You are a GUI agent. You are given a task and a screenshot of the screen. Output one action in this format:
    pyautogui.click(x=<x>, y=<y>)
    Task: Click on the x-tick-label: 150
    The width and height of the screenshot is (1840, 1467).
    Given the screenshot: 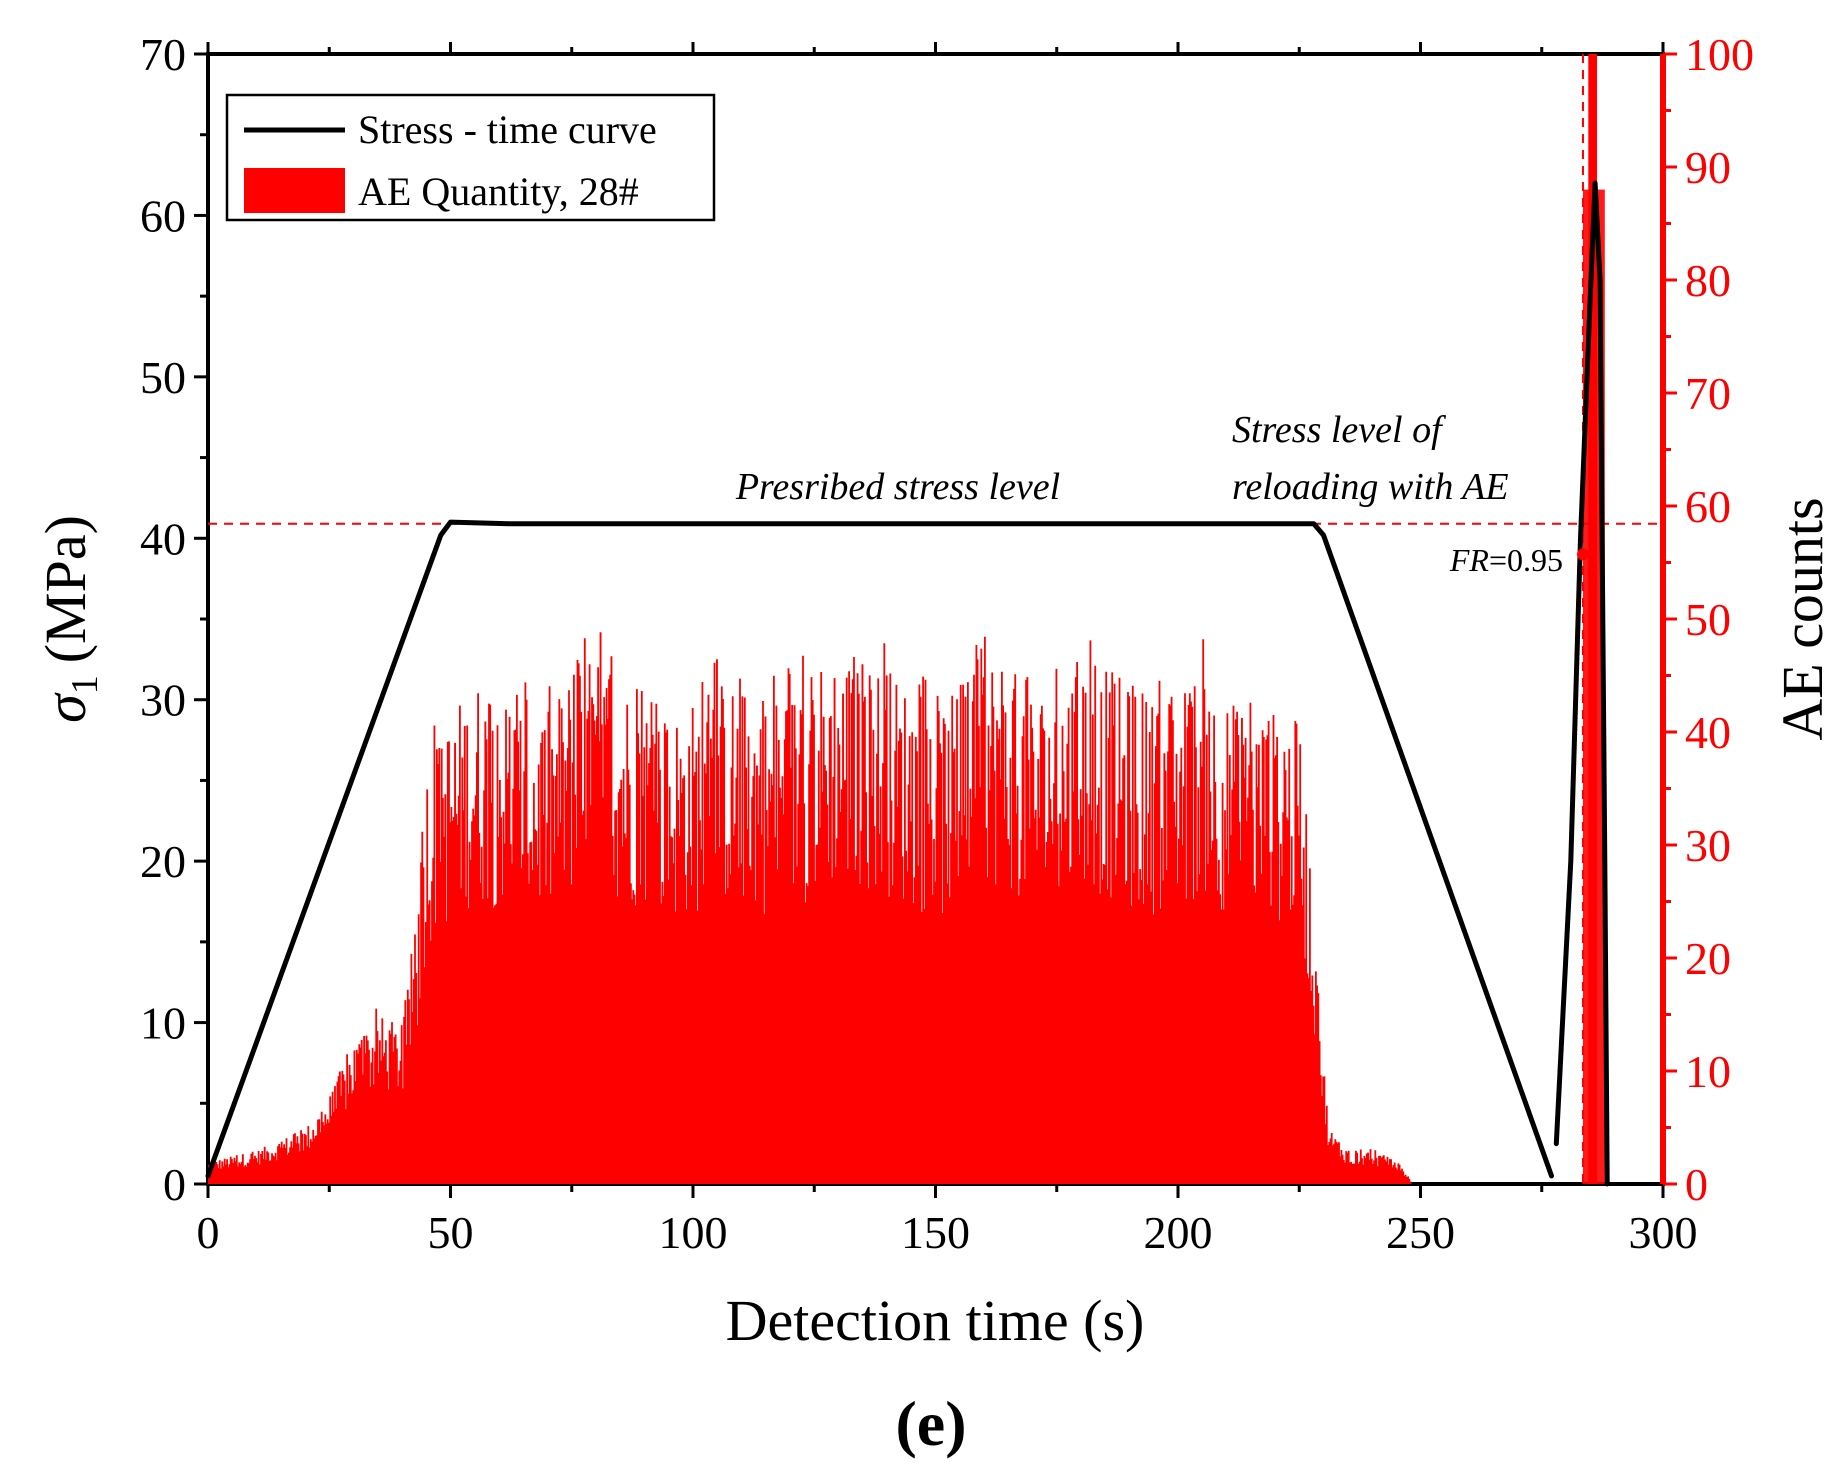 What is the action you would take?
    pyautogui.click(x=935, y=1232)
    